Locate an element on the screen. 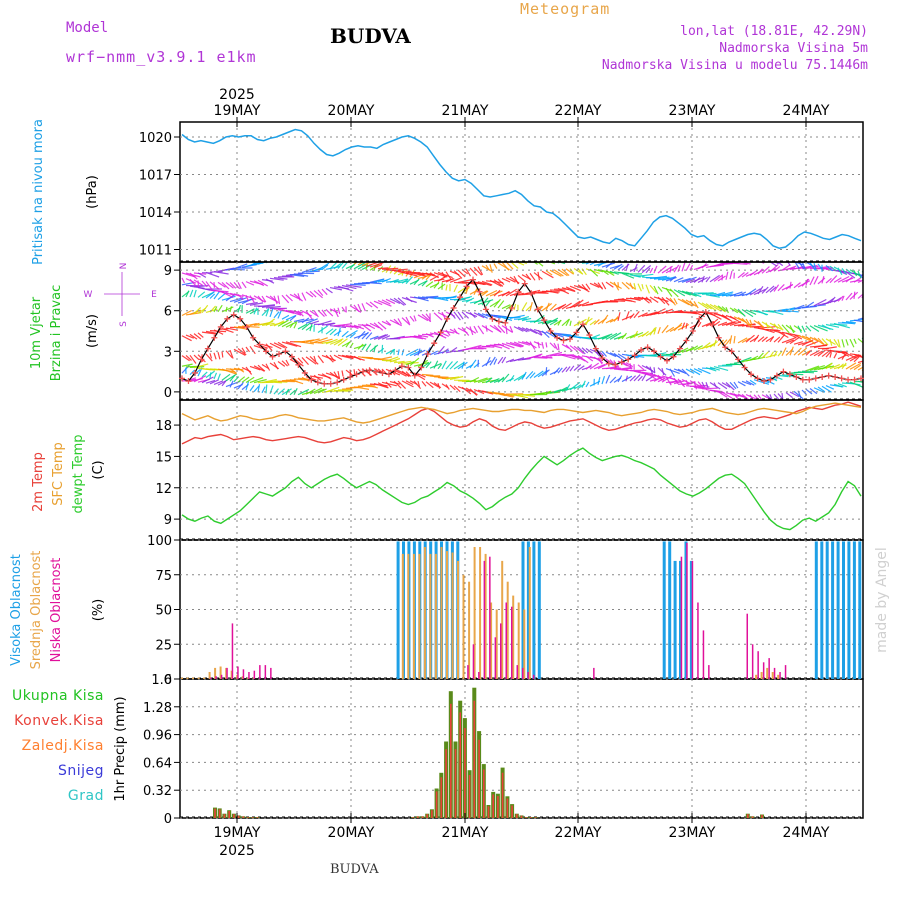 This screenshot has width=900, height=900. compass-s-label: S is located at coordinates (124, 324).